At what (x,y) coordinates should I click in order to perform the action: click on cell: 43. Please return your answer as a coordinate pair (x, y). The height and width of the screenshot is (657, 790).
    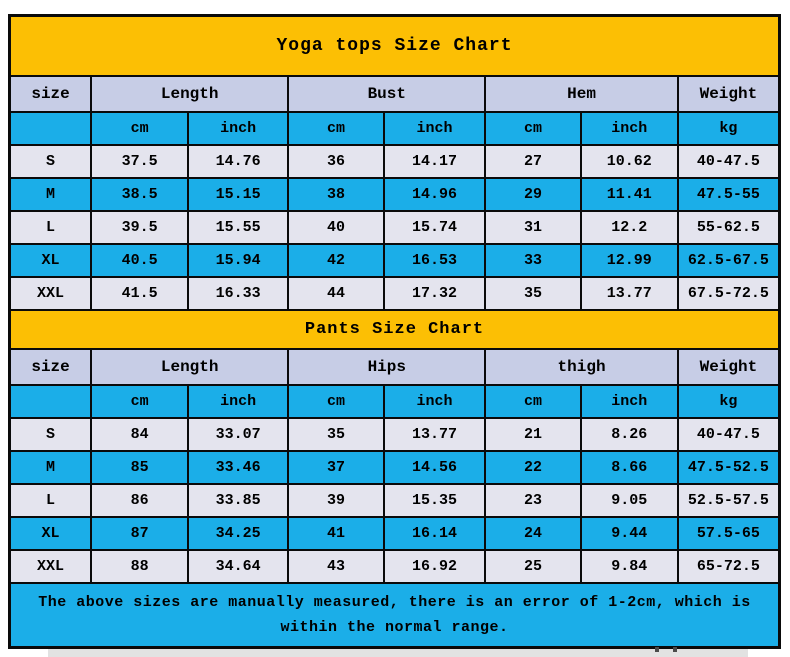
    Looking at the image, I should click on (336, 566).